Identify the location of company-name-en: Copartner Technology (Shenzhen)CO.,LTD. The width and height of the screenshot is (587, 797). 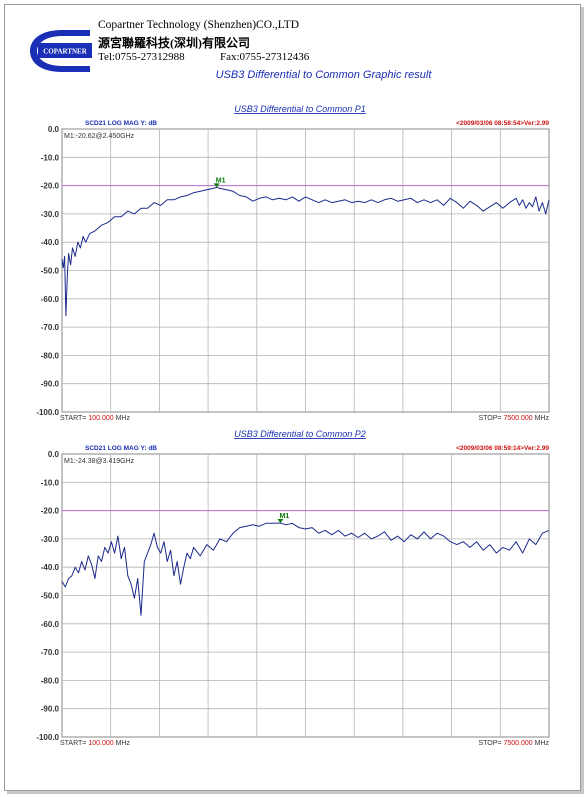
(199, 25).